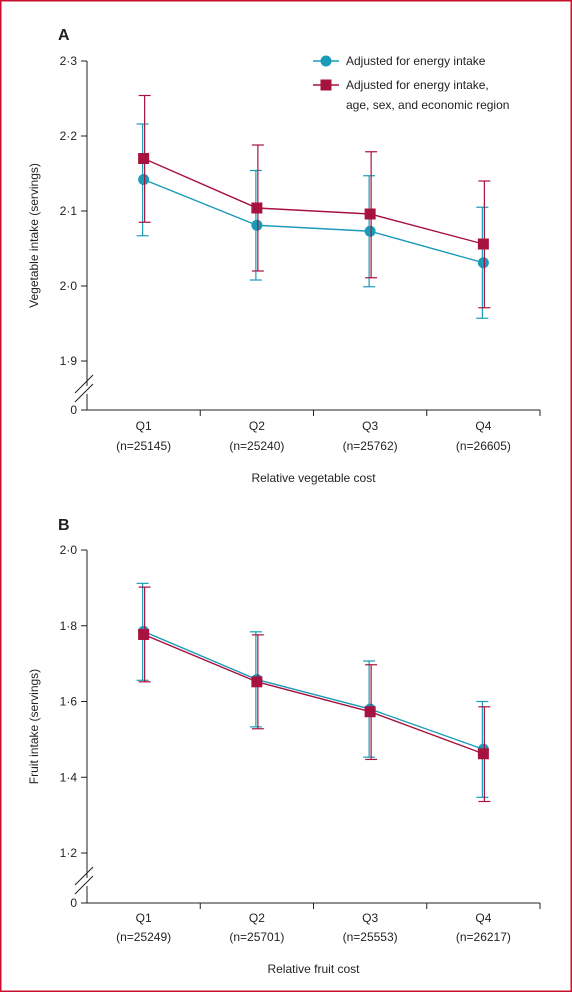 The image size is (572, 997). Describe the element at coordinates (256, 937) in the screenshot. I see `x-tick-sample-size: (n=25701)` at that location.